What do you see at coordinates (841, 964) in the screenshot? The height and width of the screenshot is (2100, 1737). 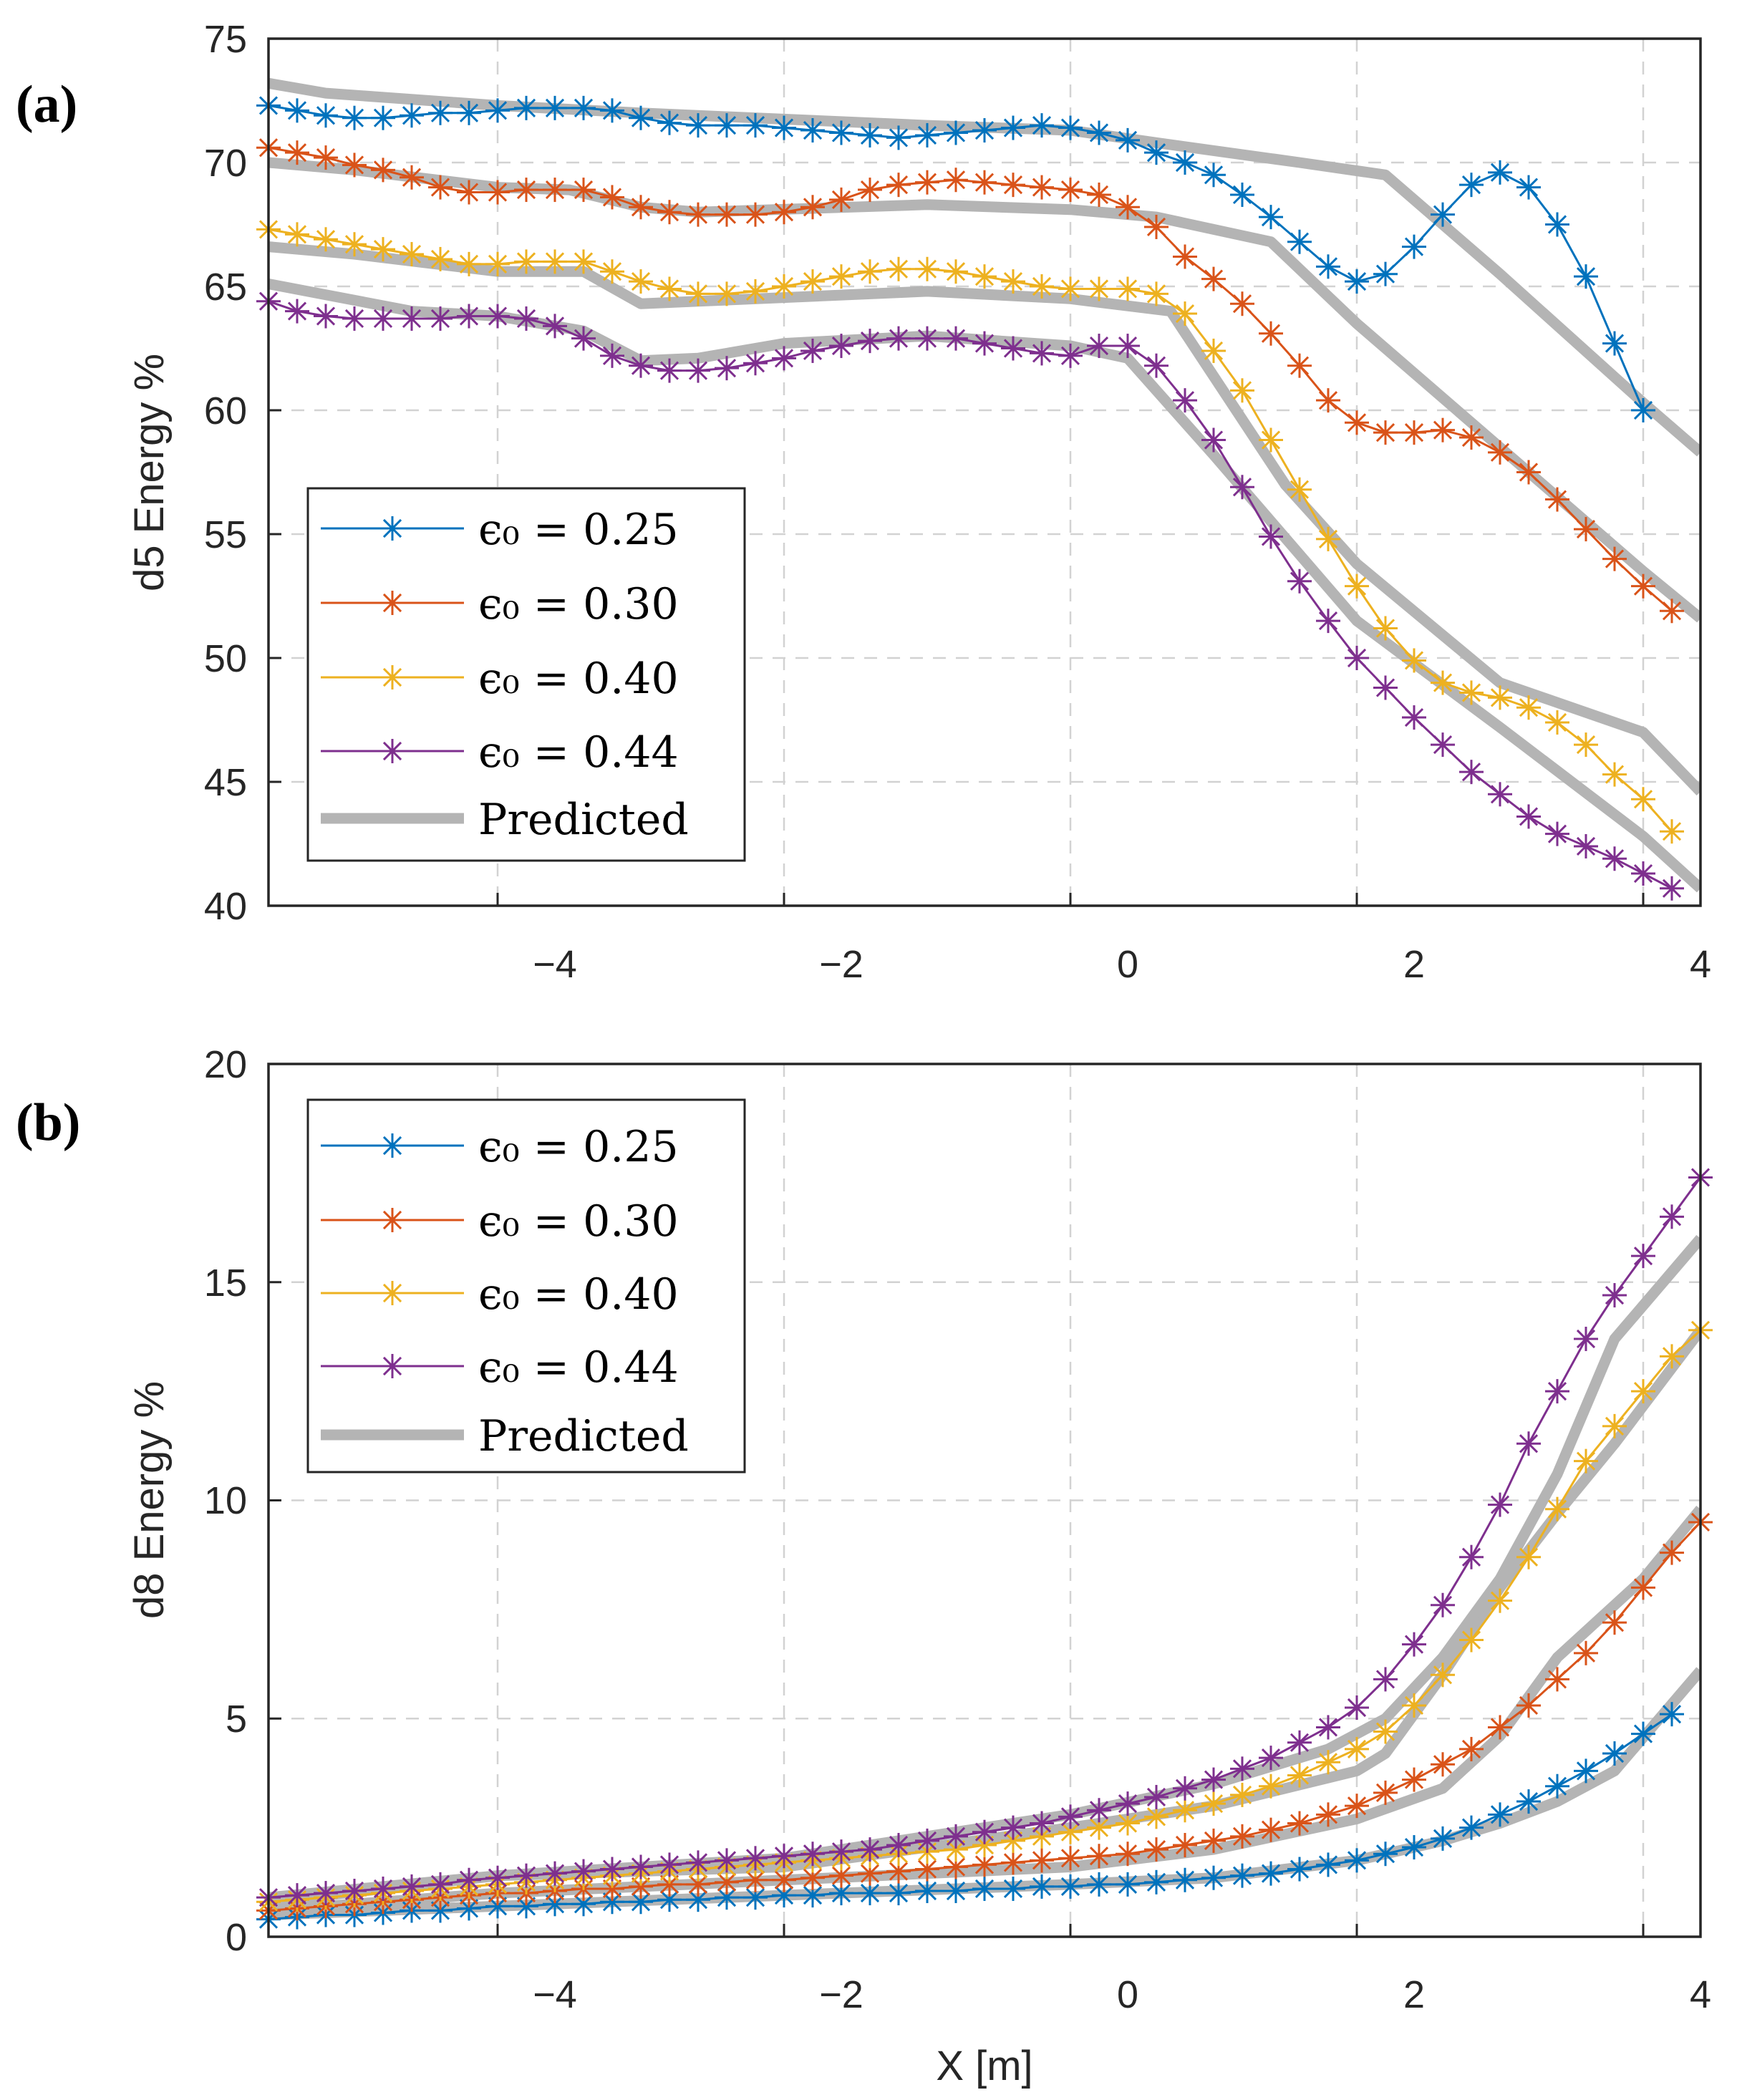 I see `panel-a-xtick-label: −2` at bounding box center [841, 964].